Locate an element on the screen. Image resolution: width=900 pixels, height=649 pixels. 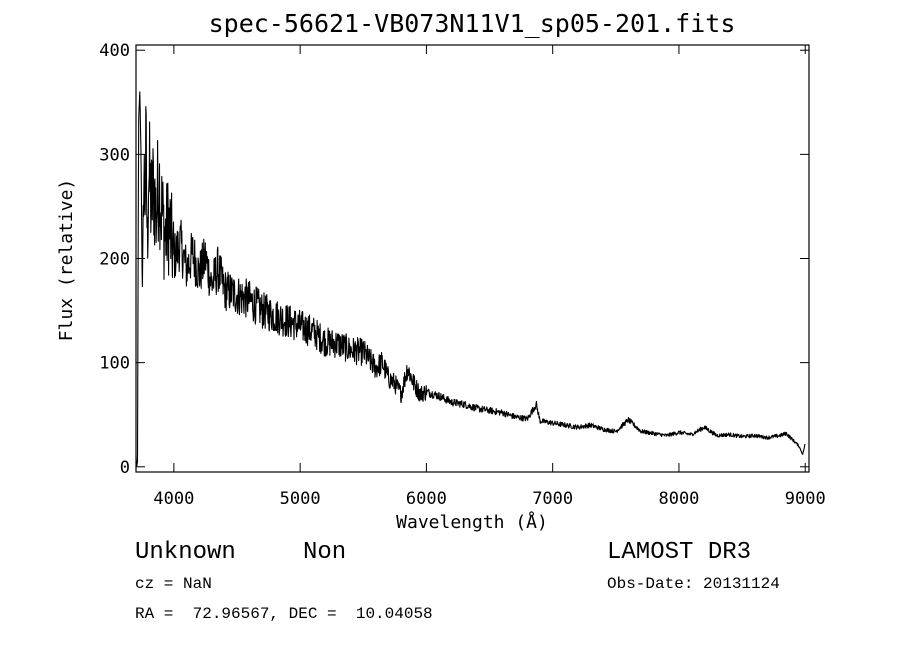
y-axis-label: Flux (relative) is located at coordinates (66, 260).